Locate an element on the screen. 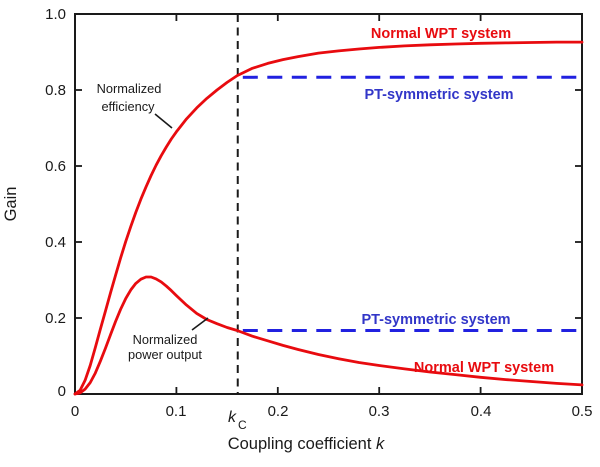 The width and height of the screenshot is (600, 467). x-tick-label-0.2: 0.2 is located at coordinates (278, 411).